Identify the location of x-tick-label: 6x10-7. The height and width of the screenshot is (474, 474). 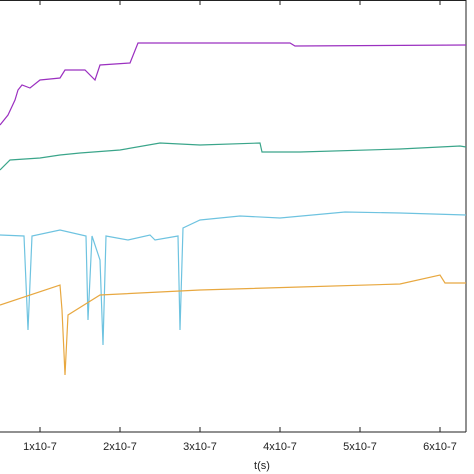
(440, 447).